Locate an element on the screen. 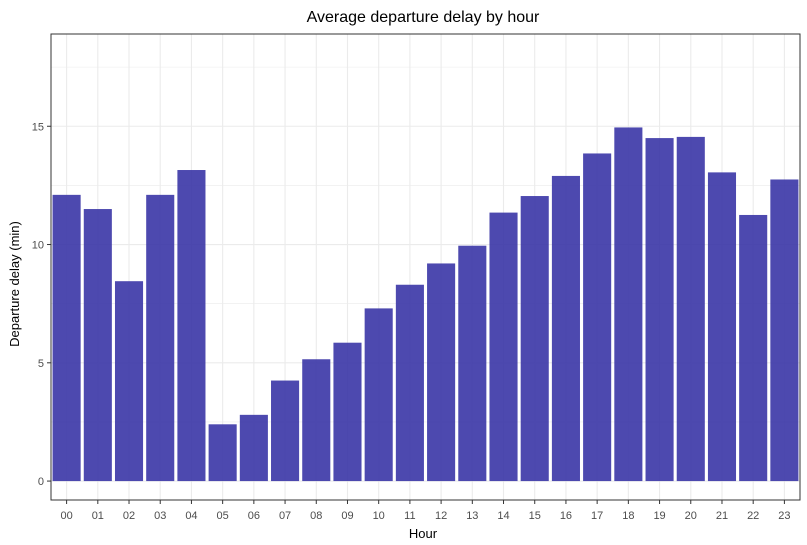 The height and width of the screenshot is (545, 807). y-axis-ticks: 0 5 10 15 is located at coordinates (41, 304).